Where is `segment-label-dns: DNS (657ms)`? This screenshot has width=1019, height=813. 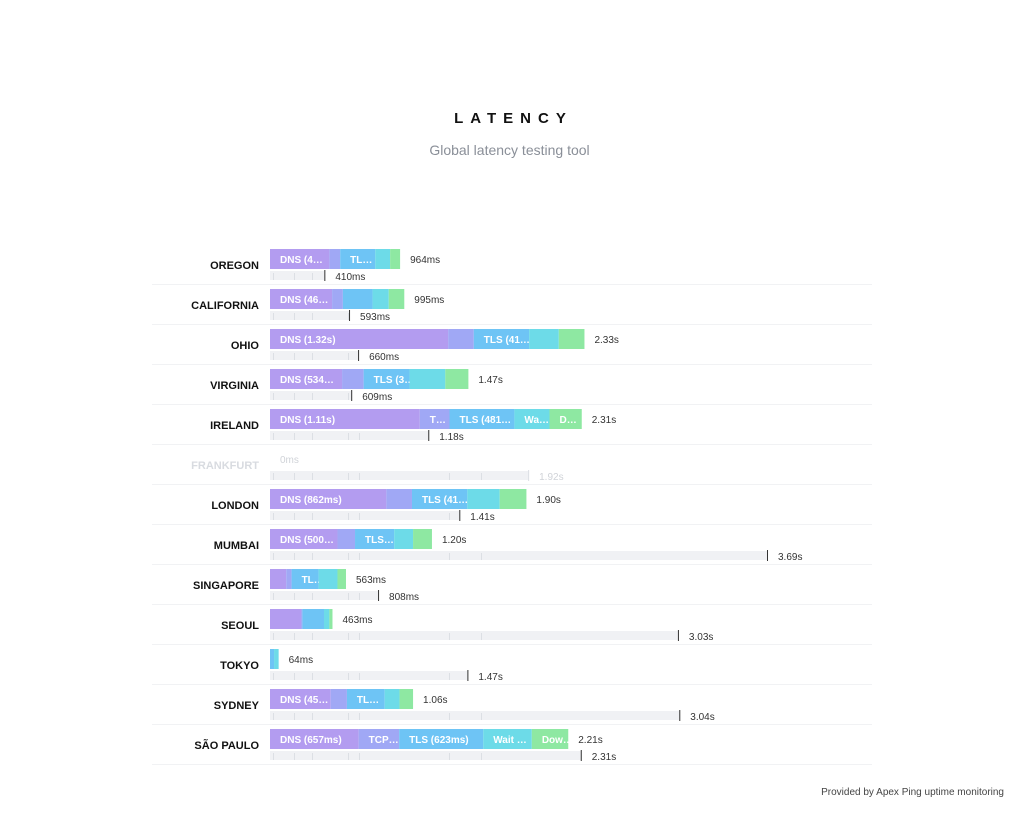
segment-label-dns: DNS (657ms) is located at coordinates (311, 740).